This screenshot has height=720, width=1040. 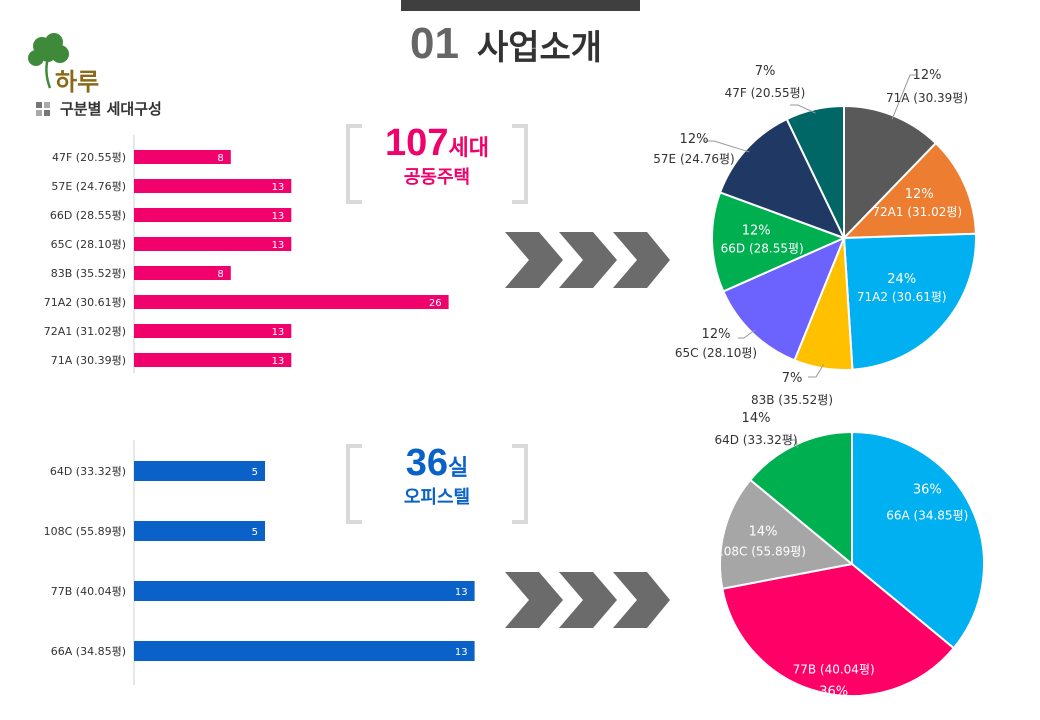 What do you see at coordinates (435, 303) in the screenshot?
I see `bar-value-label: 26` at bounding box center [435, 303].